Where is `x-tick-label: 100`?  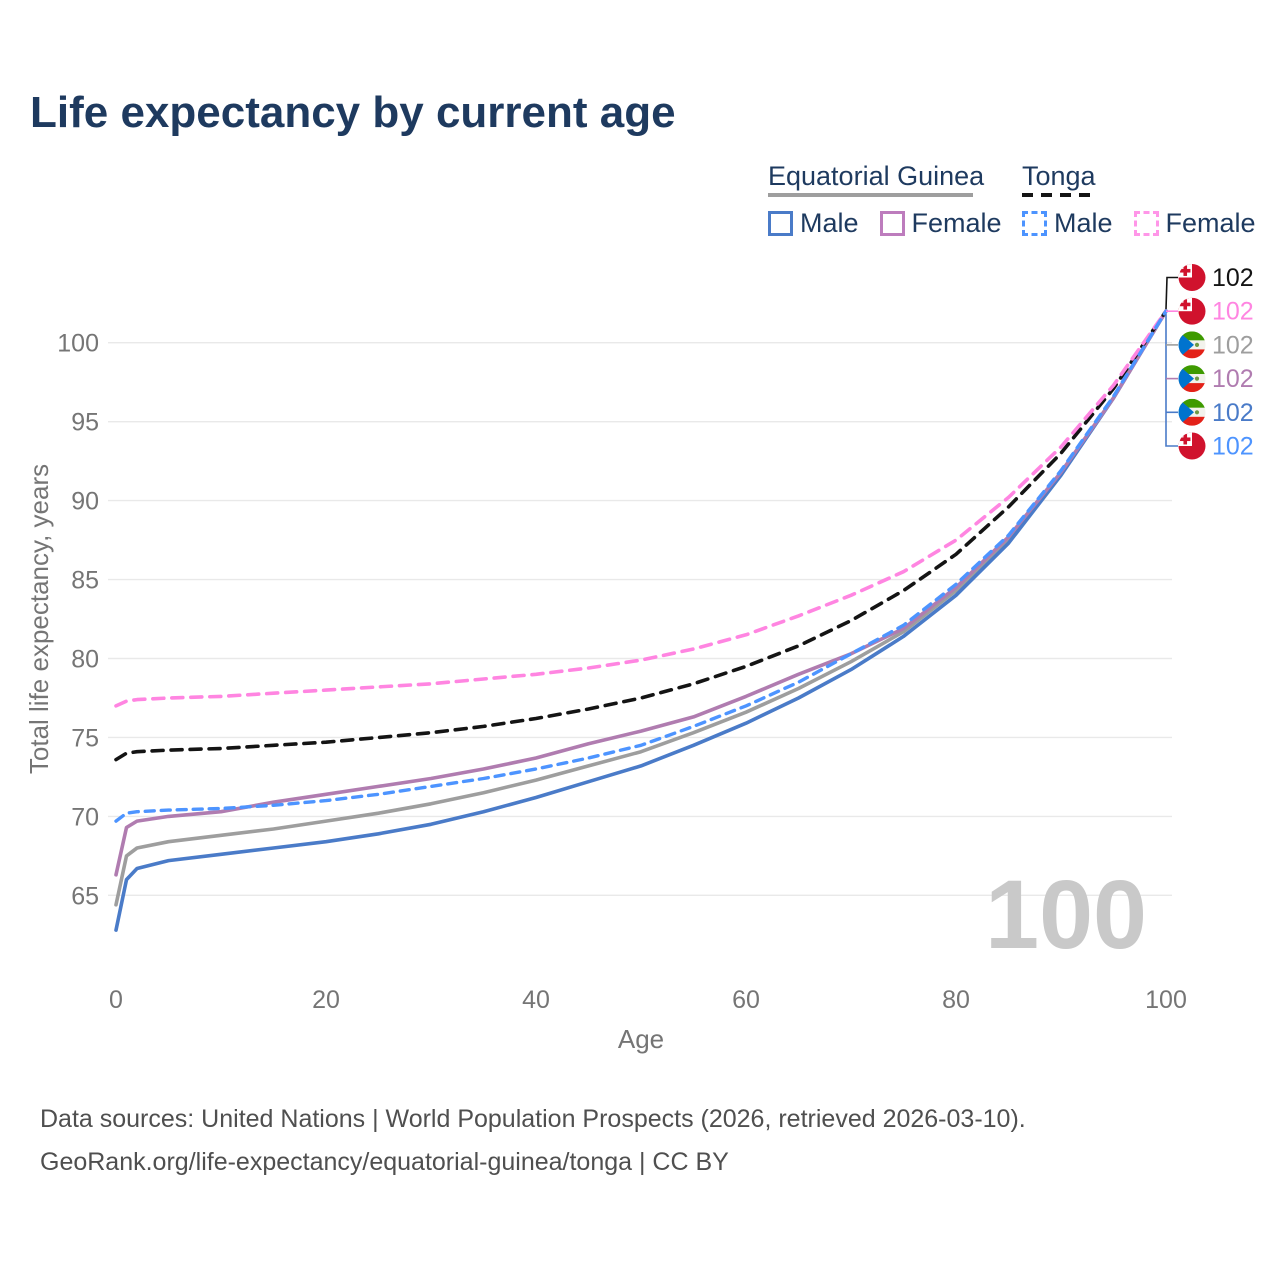 x-tick-label: 100 is located at coordinates (1166, 1000).